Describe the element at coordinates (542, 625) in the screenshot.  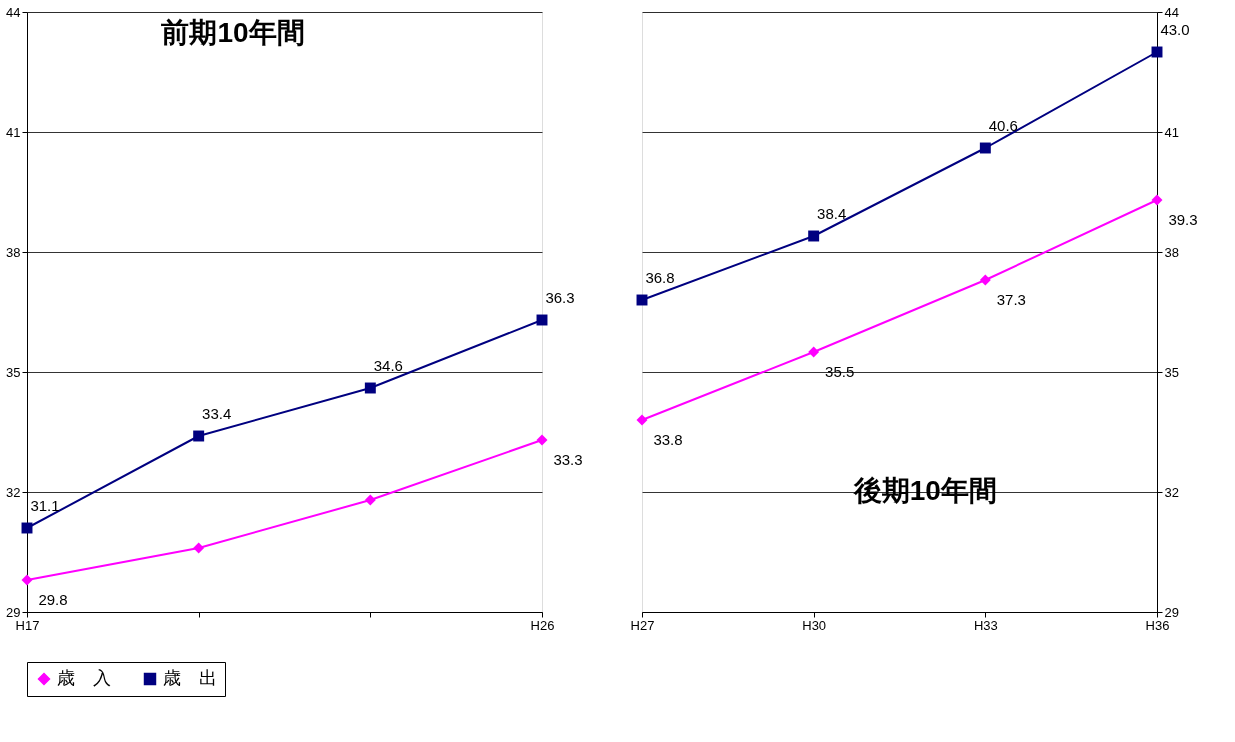
I see `category-label: H26` at that location.